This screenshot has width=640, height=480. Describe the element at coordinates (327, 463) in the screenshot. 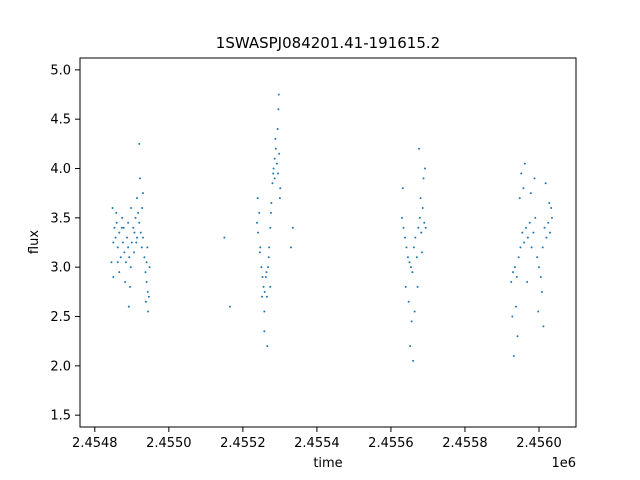

I see `x-axis-title: time` at that location.